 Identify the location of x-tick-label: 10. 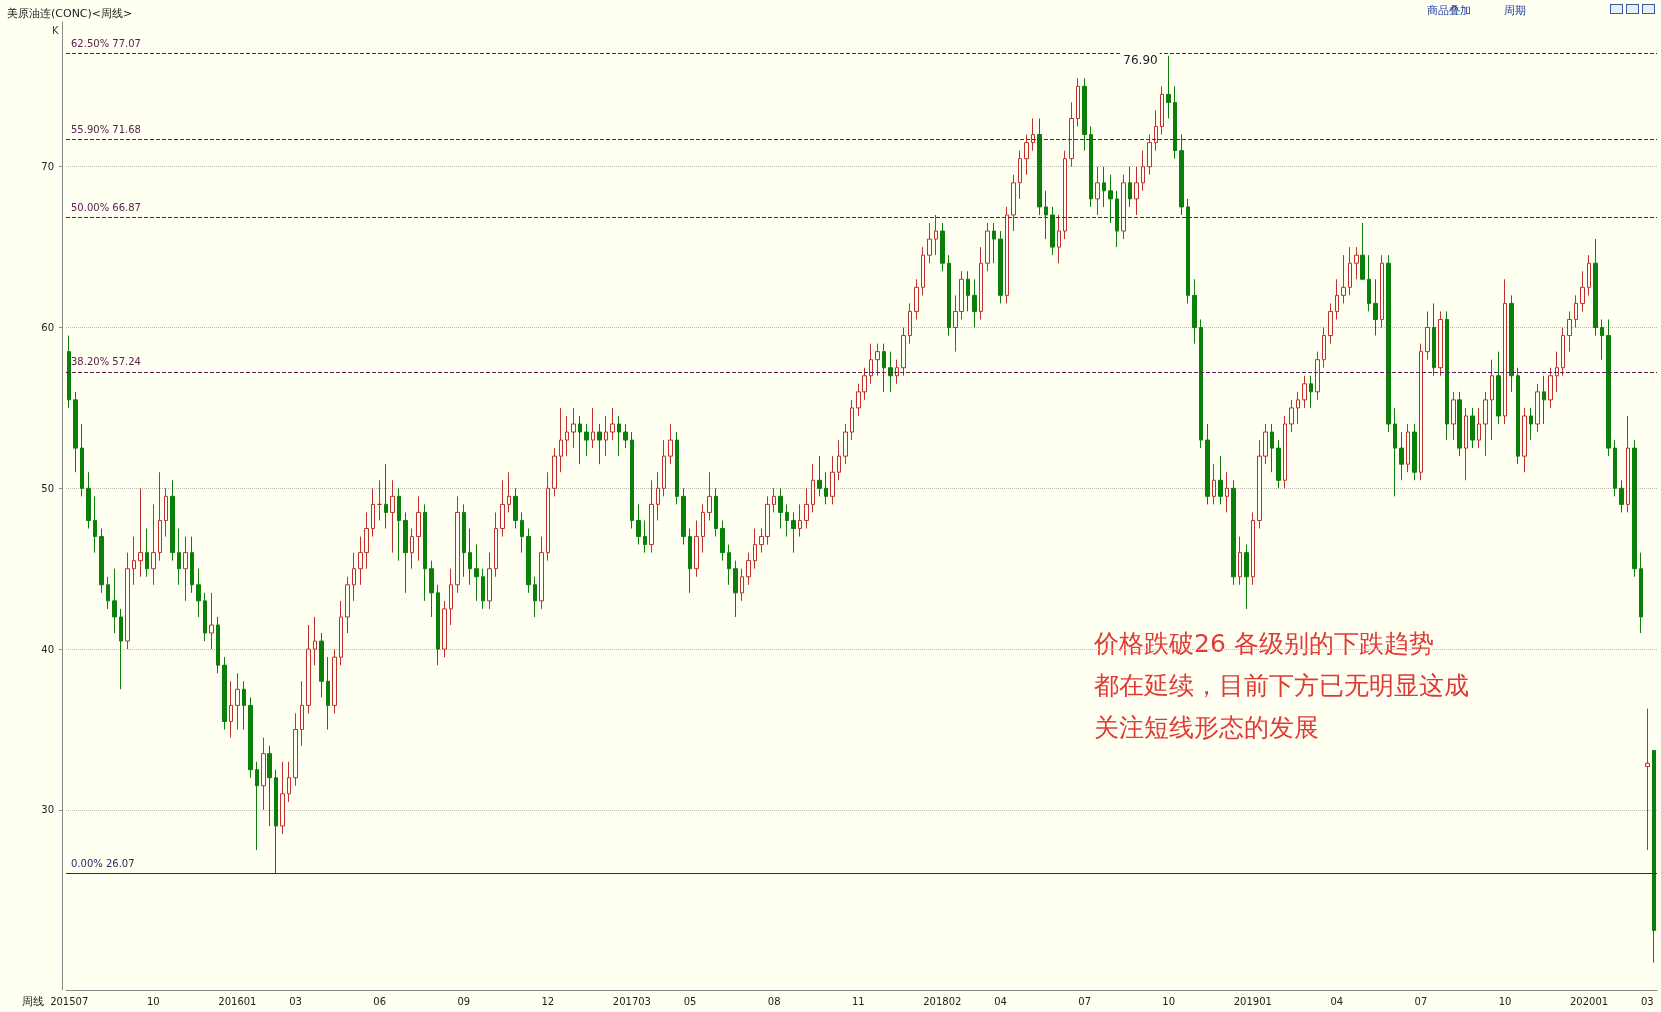
(153, 1001).